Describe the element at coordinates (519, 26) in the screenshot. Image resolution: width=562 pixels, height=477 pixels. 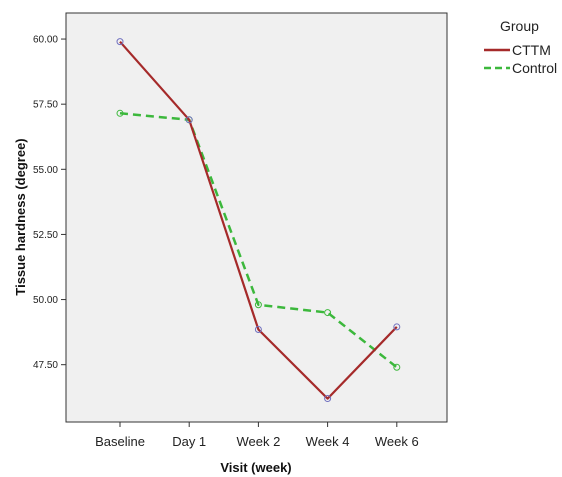
I see `legend-title: Group` at that location.